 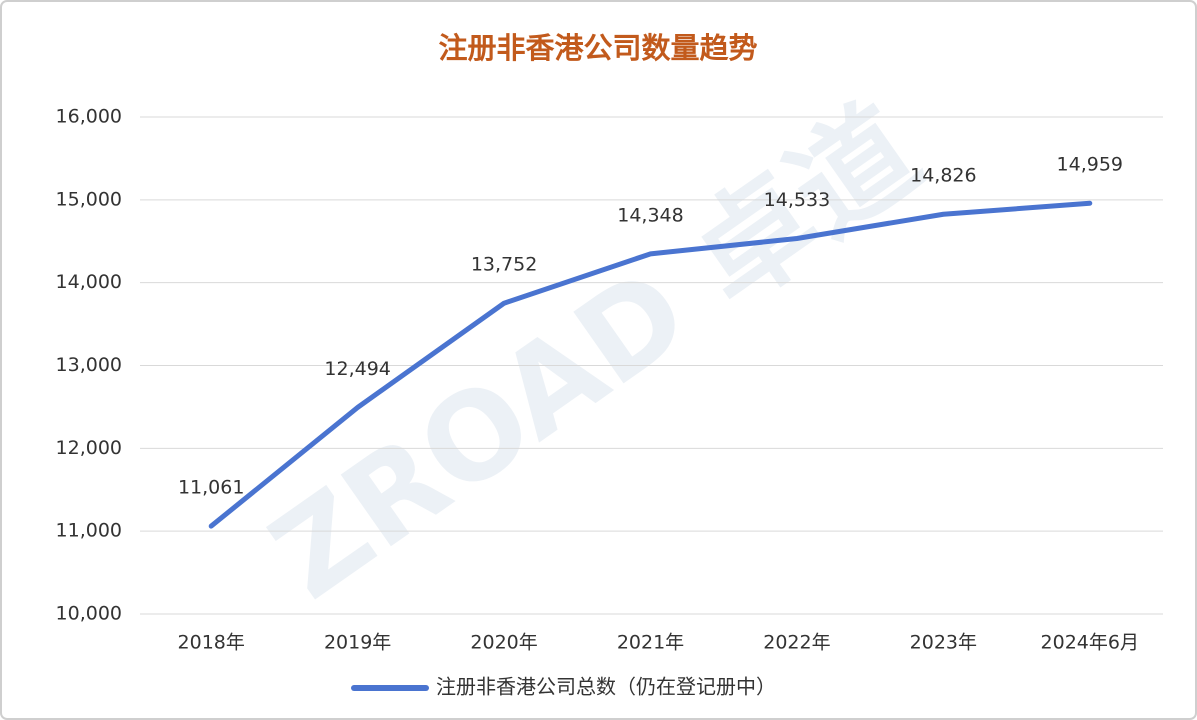 I want to click on data-label: 12,494, so click(x=357, y=369).